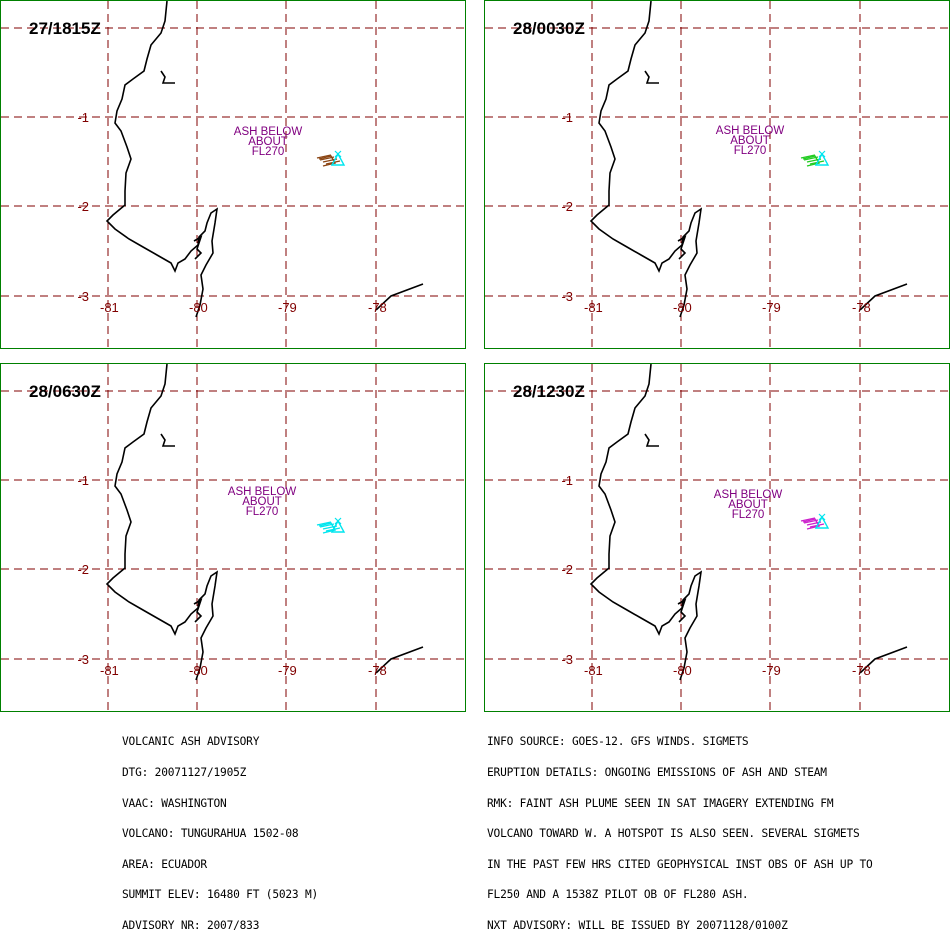 The height and width of the screenshot is (941, 950). What do you see at coordinates (750, 141) in the screenshot?
I see `ash-label-2: ASH BELOW ABOUT FL270` at bounding box center [750, 141].